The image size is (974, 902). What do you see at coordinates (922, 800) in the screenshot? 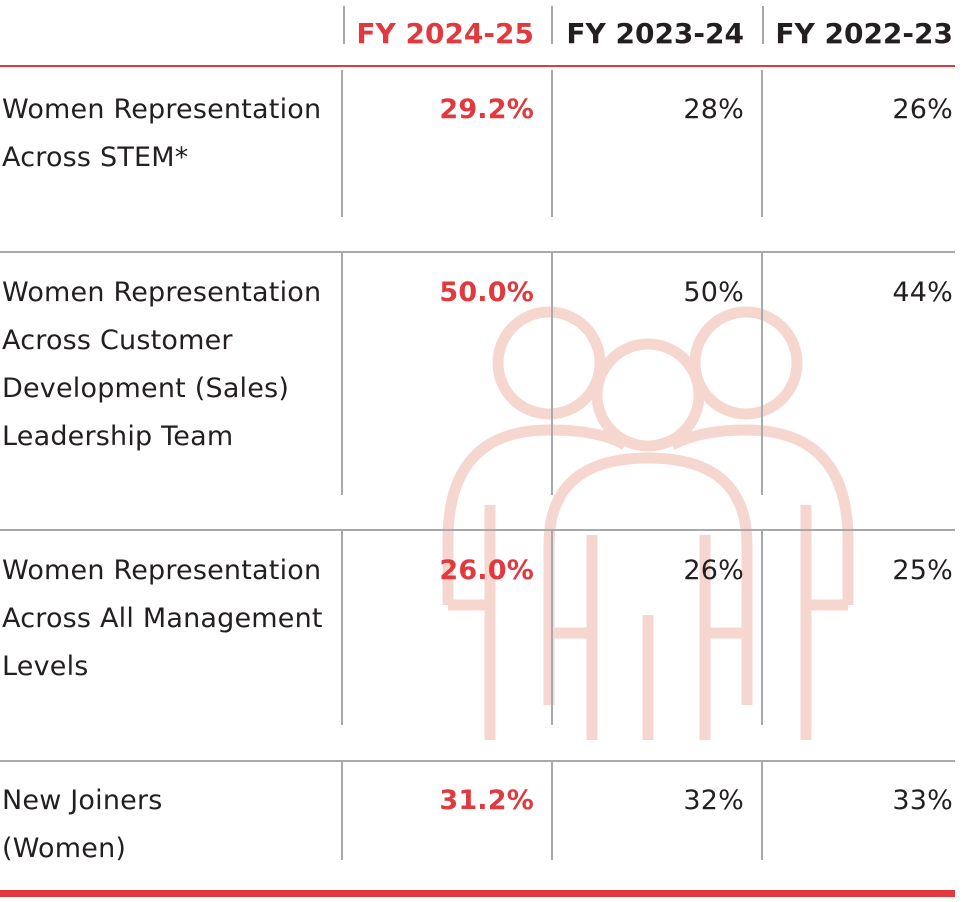
I see `value-fy2022-23: 33%` at bounding box center [922, 800].